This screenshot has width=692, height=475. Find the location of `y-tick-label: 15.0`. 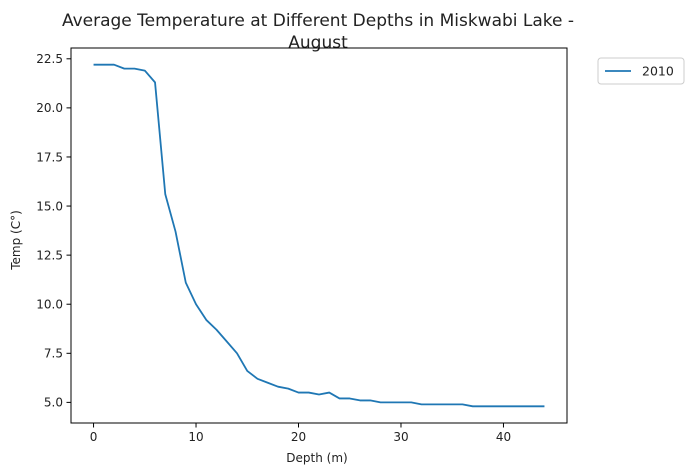

y-tick-label: 15.0 is located at coordinates (49, 206).